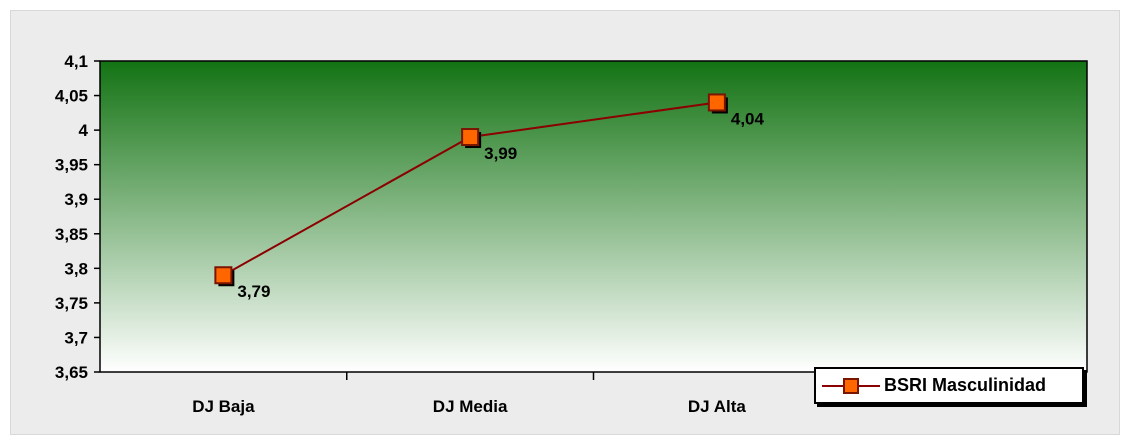  Describe the element at coordinates (71, 234) in the screenshot. I see `y-tick-label: 3,85` at that location.